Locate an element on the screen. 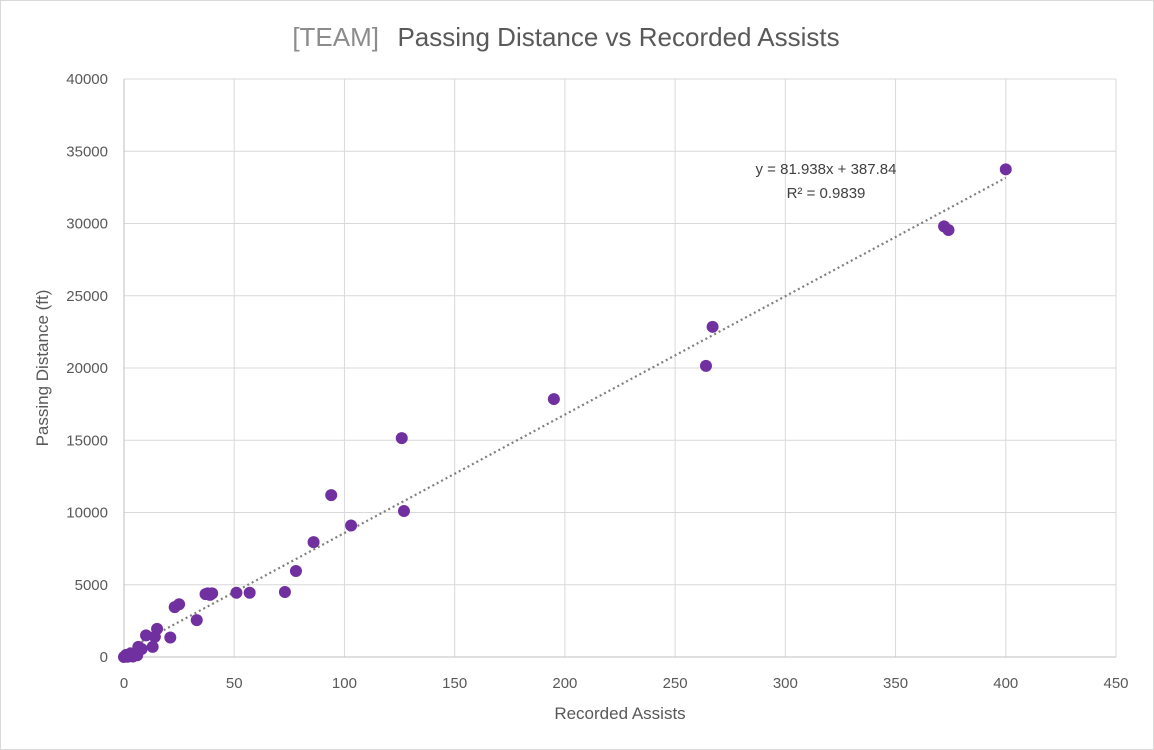 Image resolution: width=1154 pixels, height=750 pixels. y-tick-label: 0 is located at coordinates (104, 657).